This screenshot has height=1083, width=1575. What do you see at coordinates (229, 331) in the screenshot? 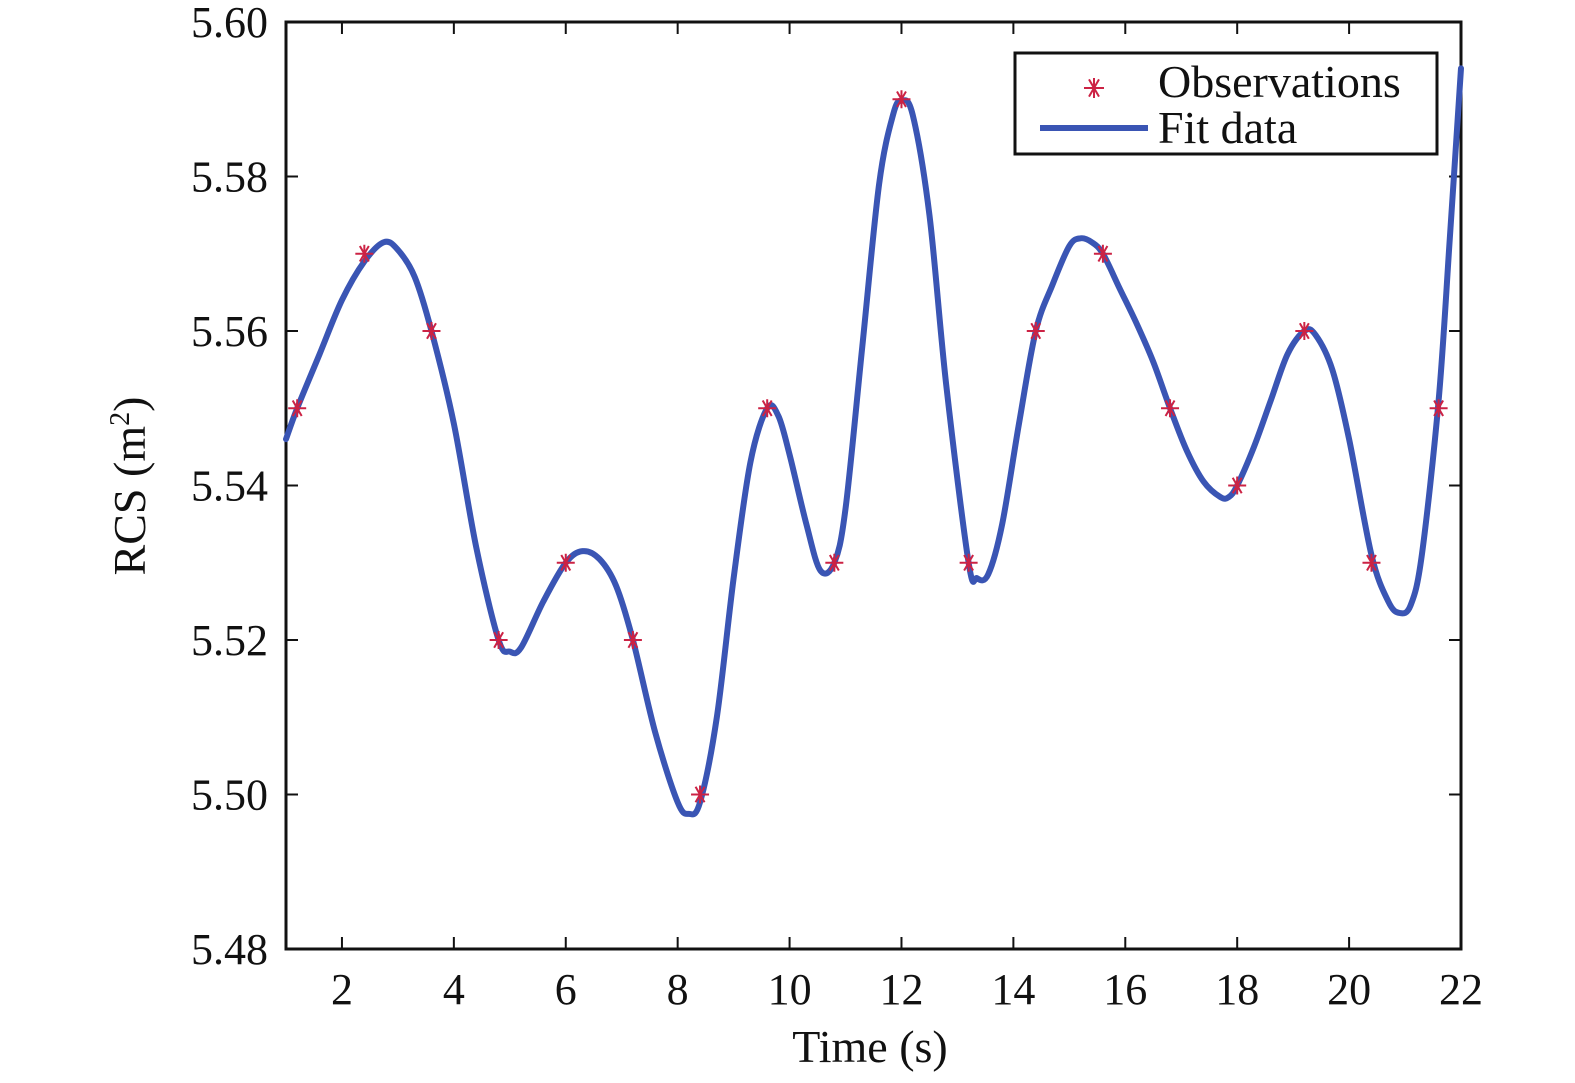
I see `y-tick-label: 5.56` at bounding box center [229, 331].